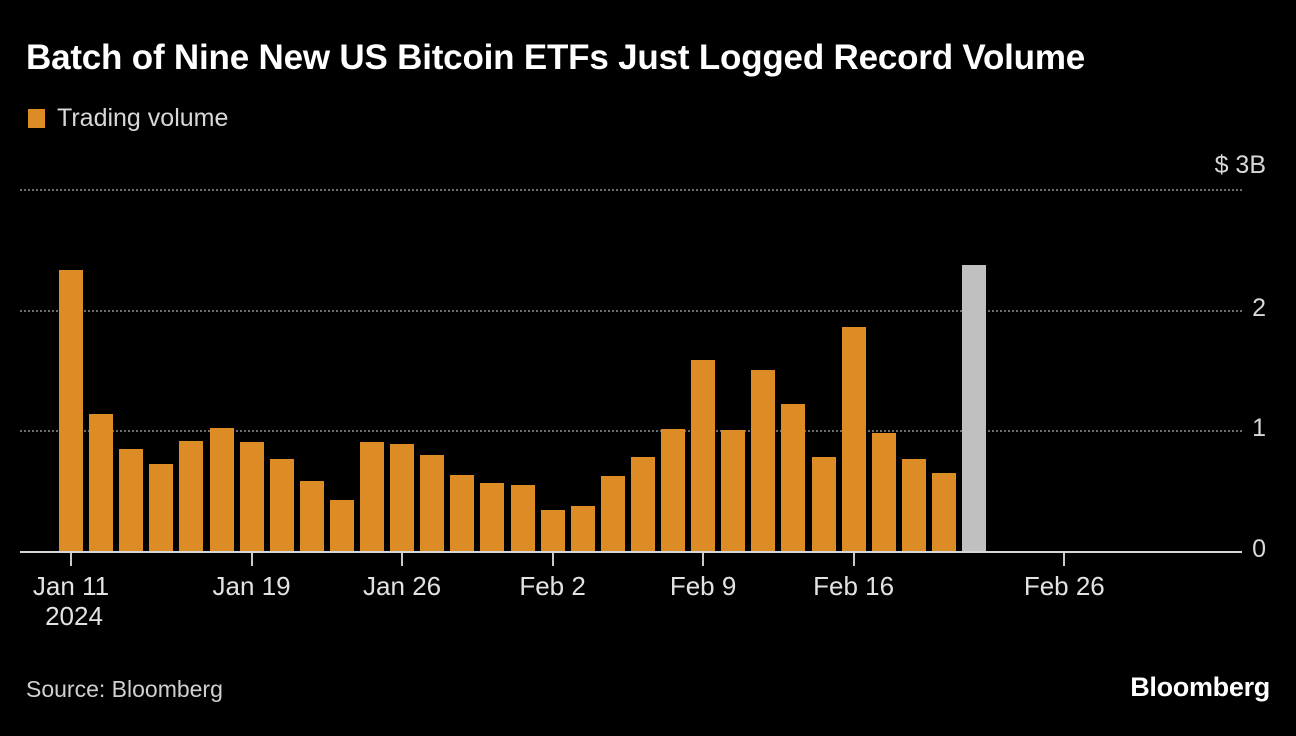 This screenshot has width=1296, height=736. I want to click on x-axis-label-5: Feb 16, so click(854, 586).